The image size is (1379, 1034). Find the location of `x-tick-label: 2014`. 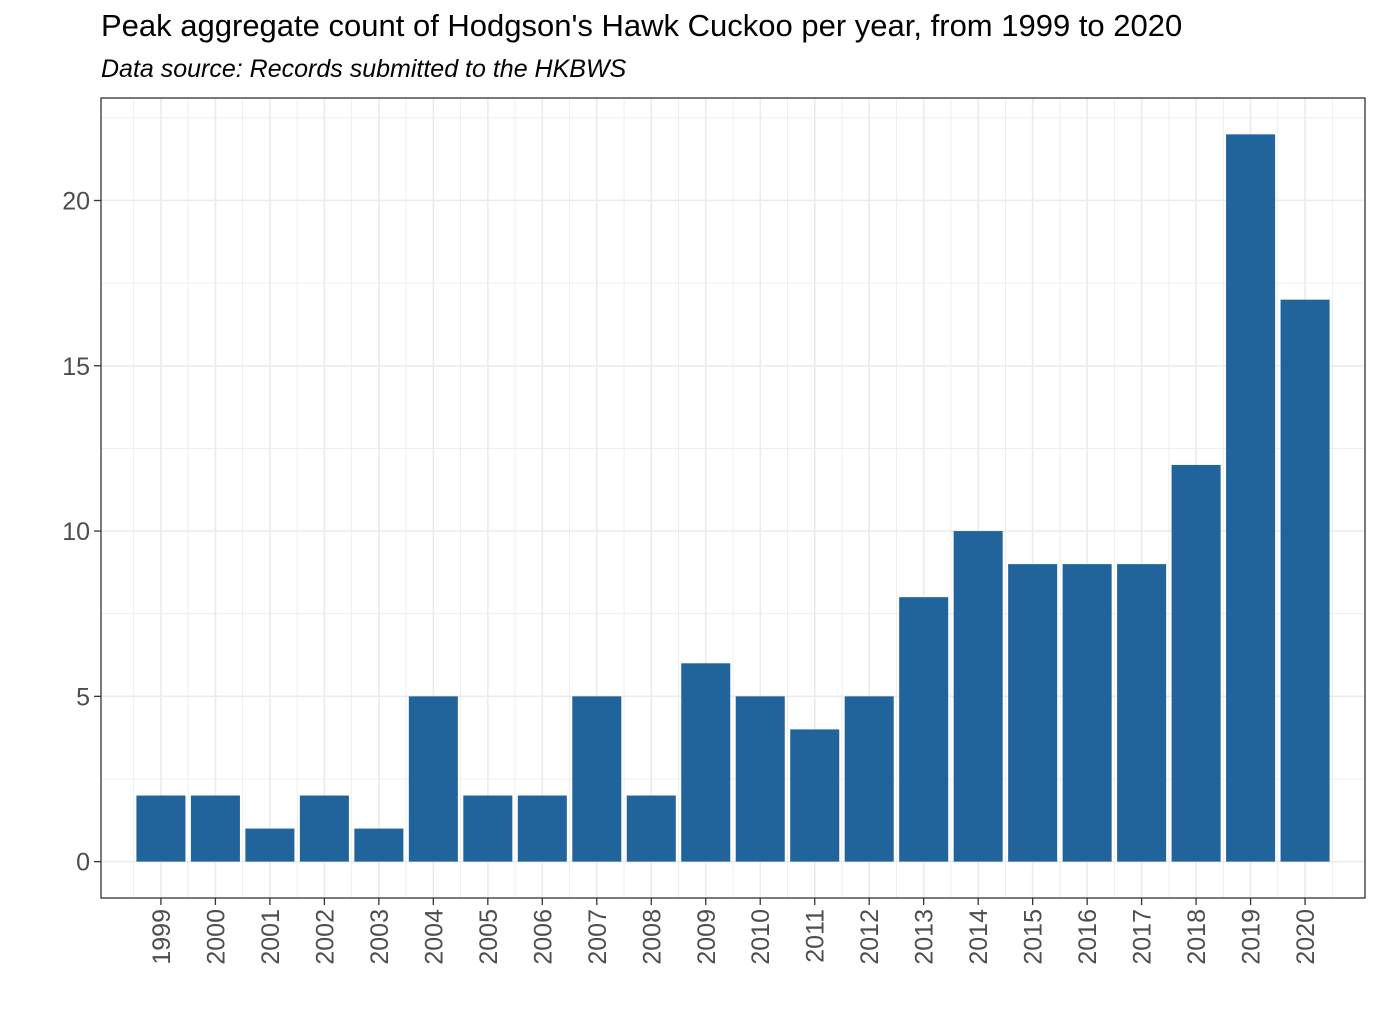

x-tick-label: 2014 is located at coordinates (979, 937).